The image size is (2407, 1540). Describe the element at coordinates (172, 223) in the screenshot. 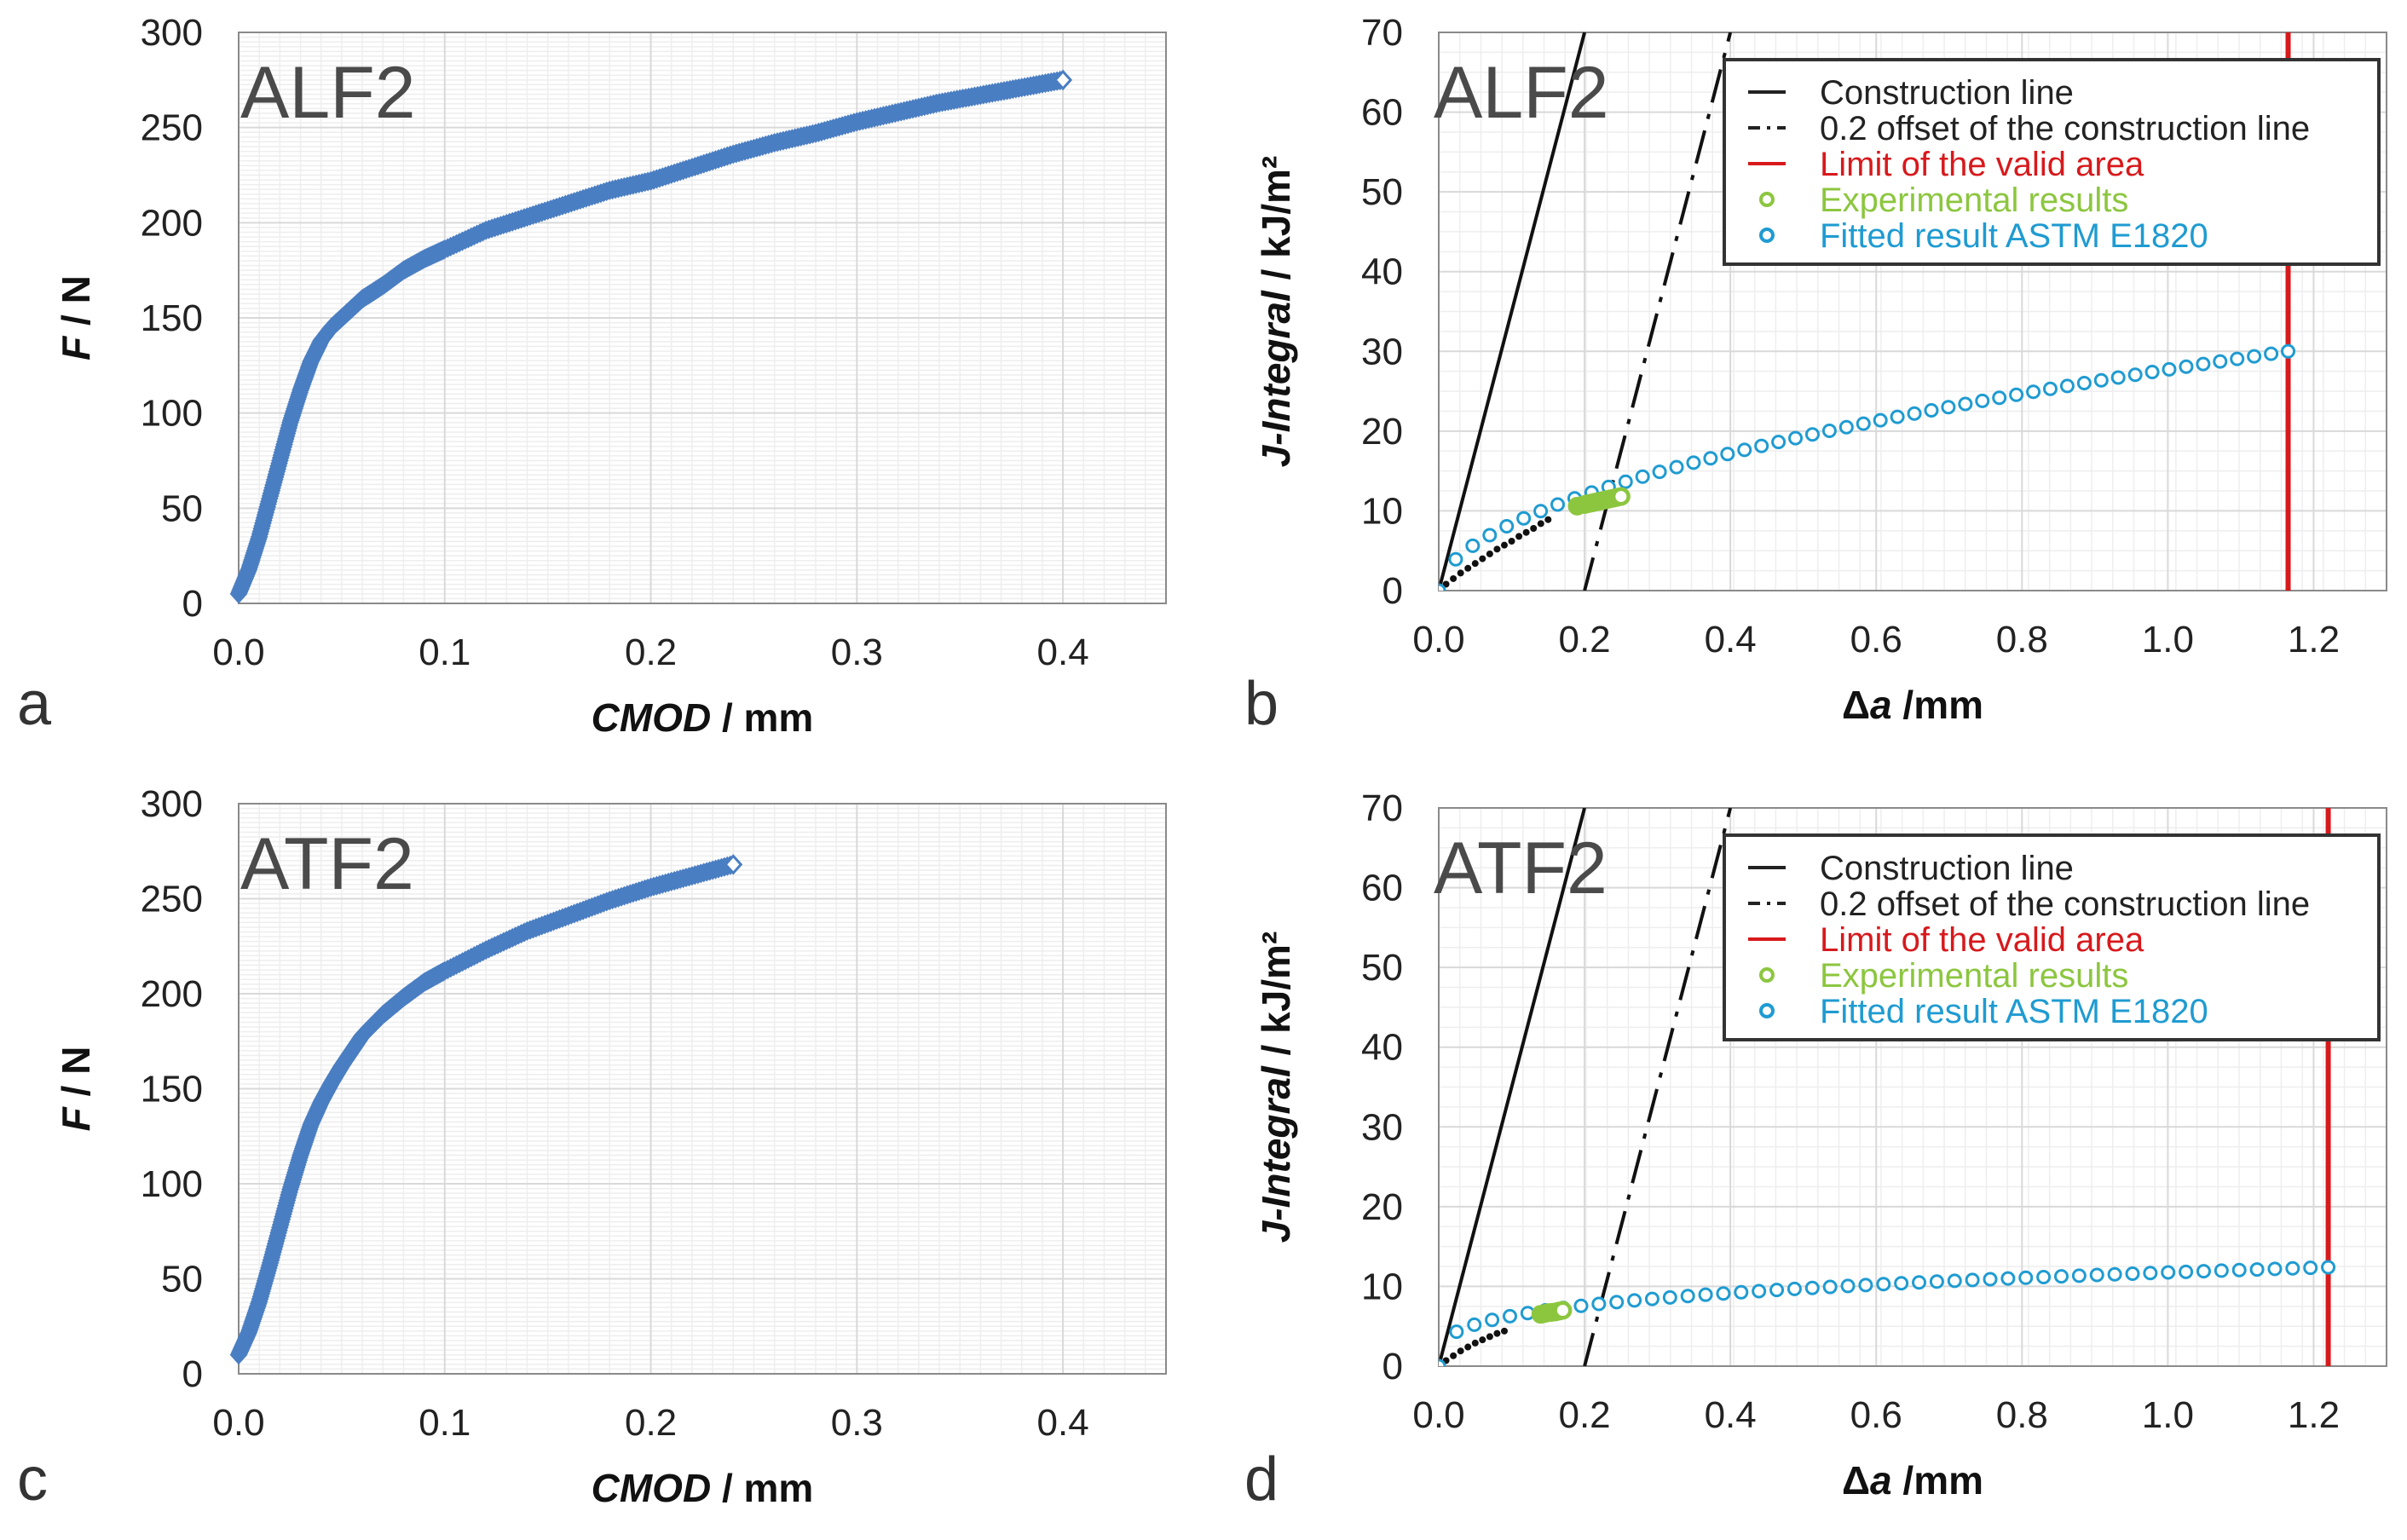

I see `y-tick-label: 200` at that location.